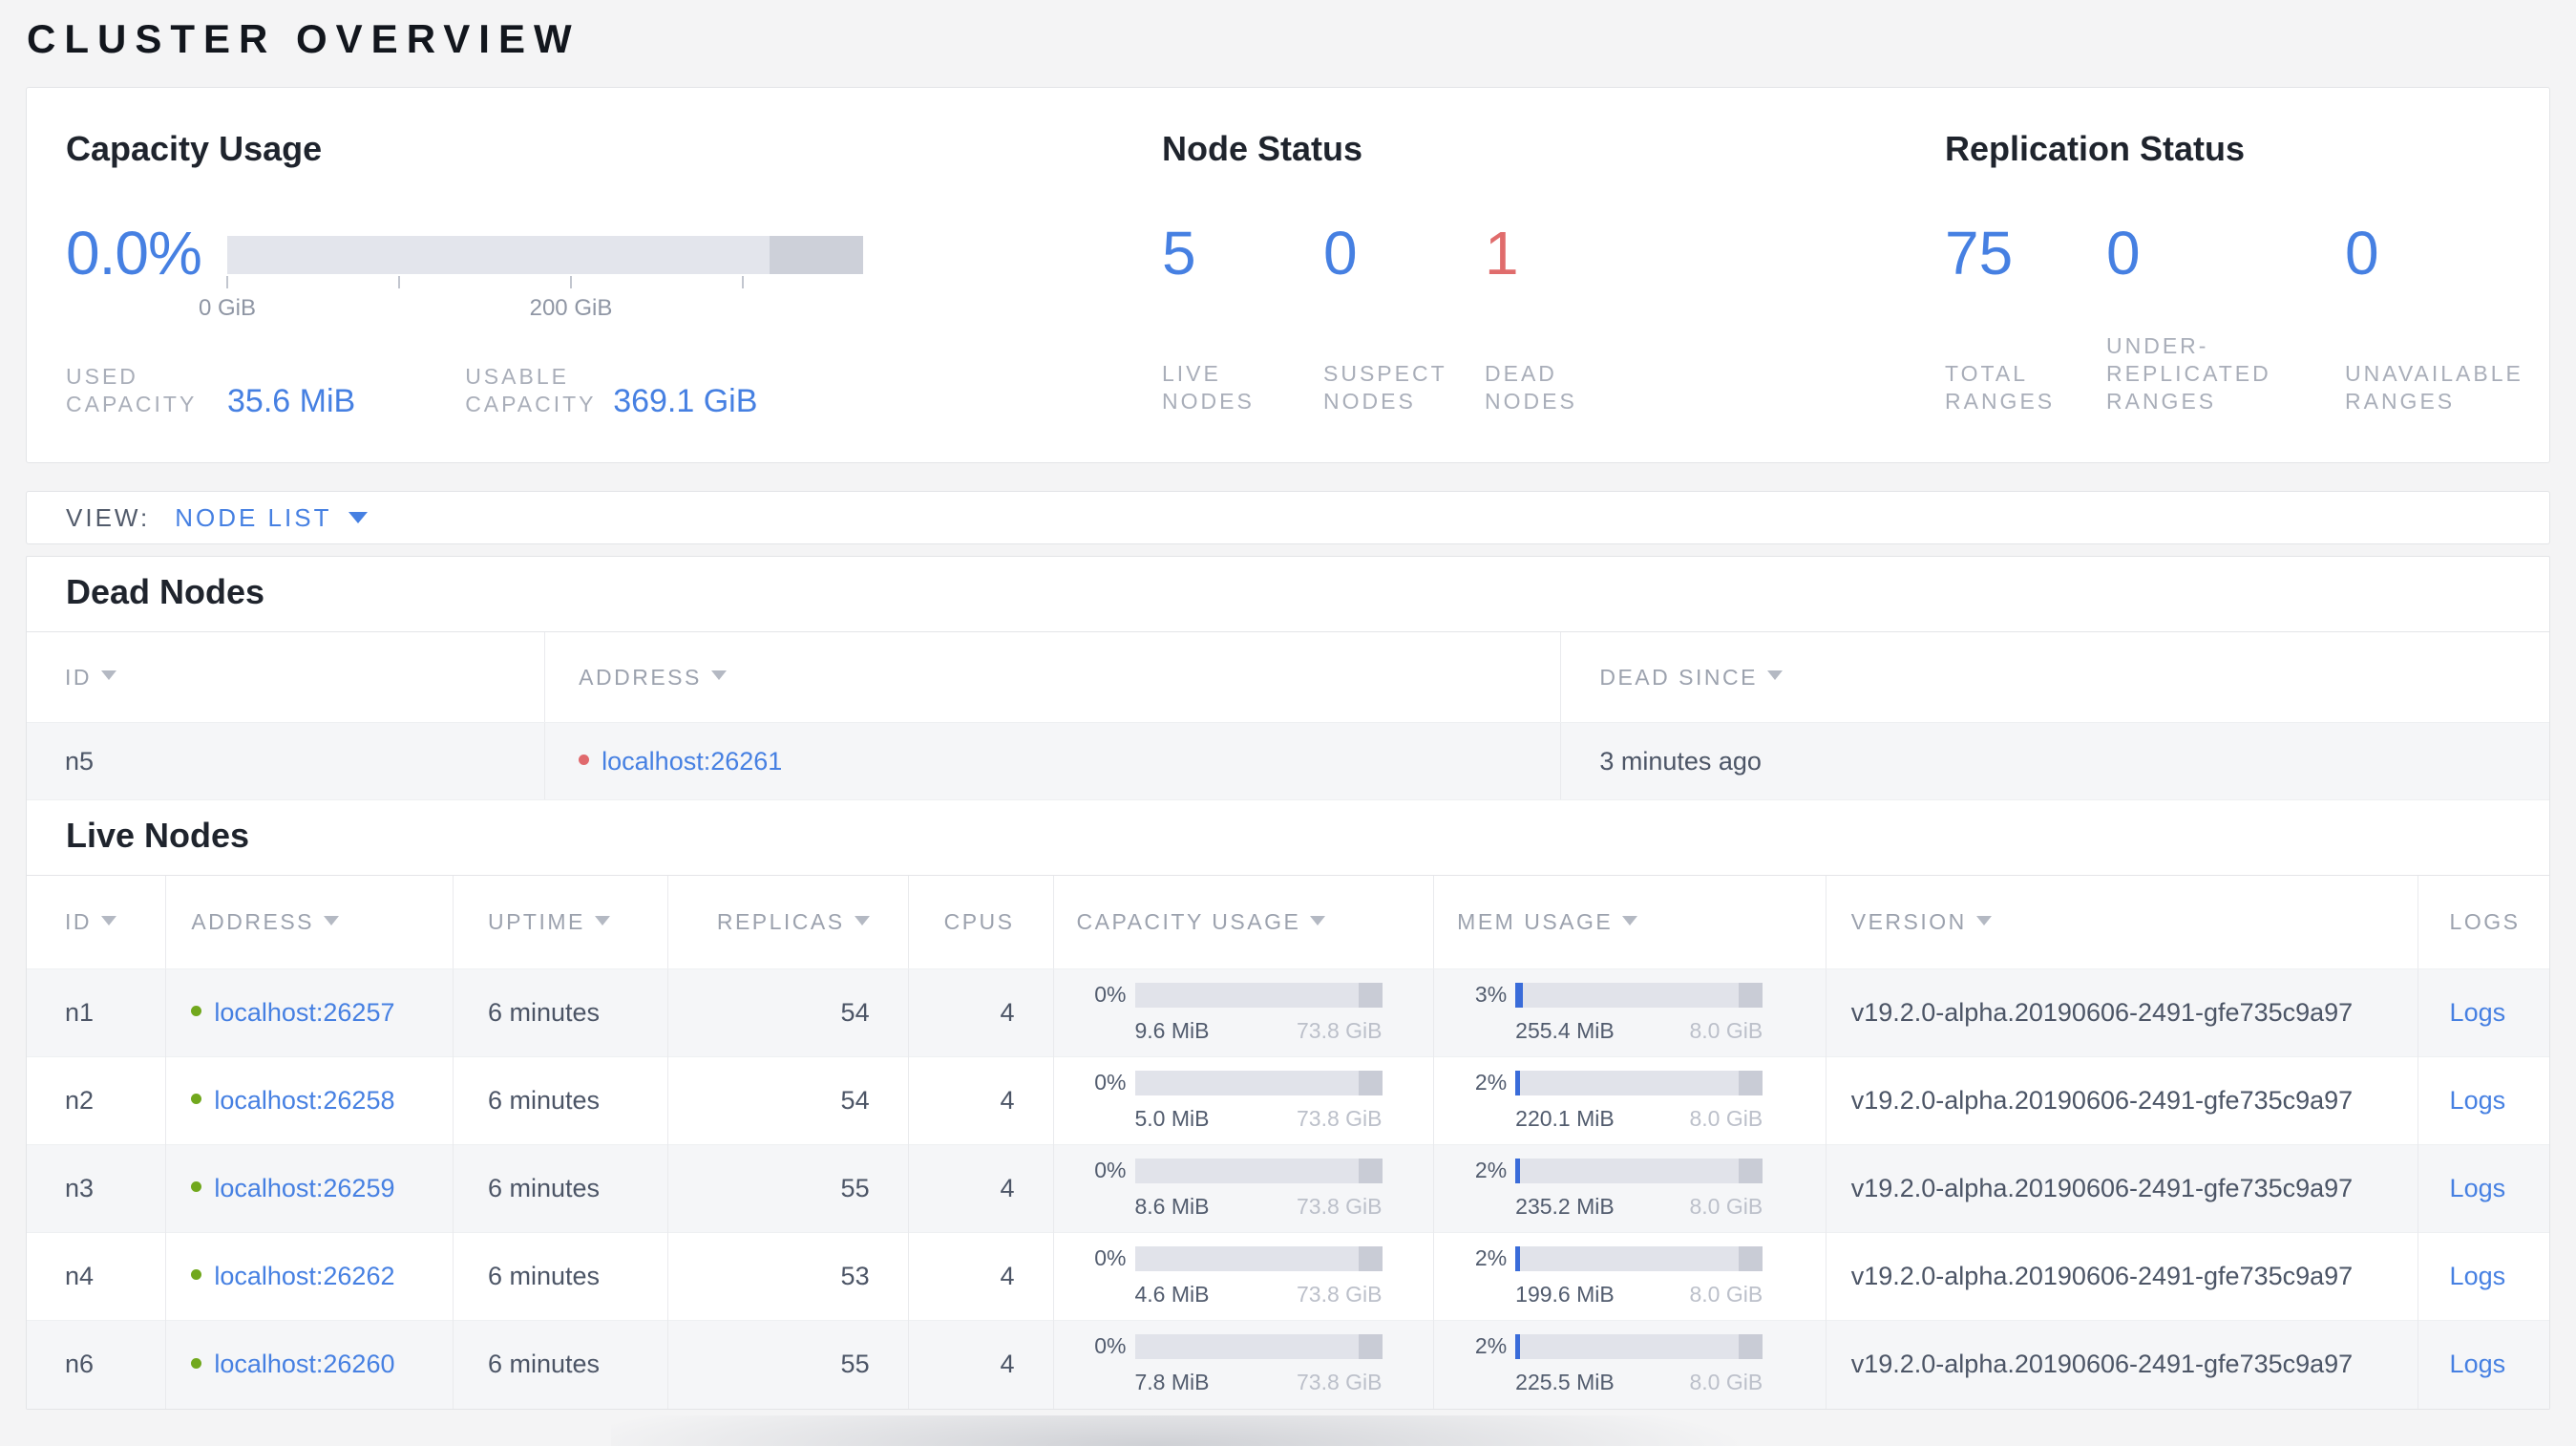 This screenshot has height=1446, width=2576. Describe the element at coordinates (96, 1276) in the screenshot. I see `node-id-cell: n4` at that location.